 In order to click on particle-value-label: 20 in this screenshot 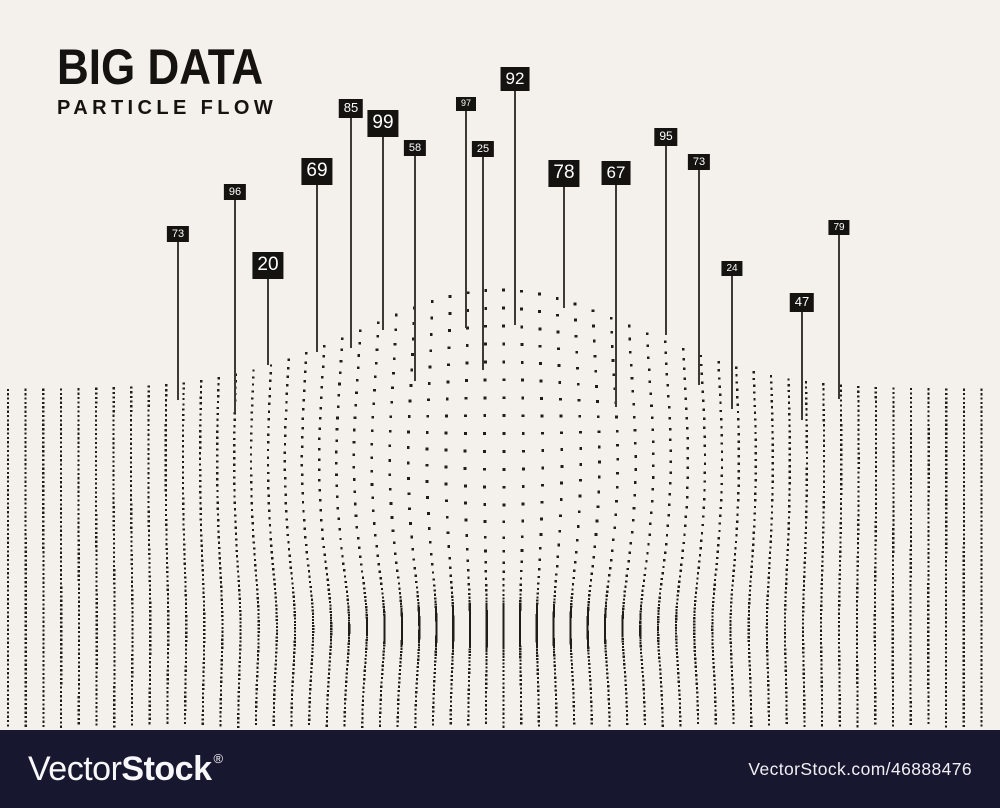, I will do `click(268, 265)`.